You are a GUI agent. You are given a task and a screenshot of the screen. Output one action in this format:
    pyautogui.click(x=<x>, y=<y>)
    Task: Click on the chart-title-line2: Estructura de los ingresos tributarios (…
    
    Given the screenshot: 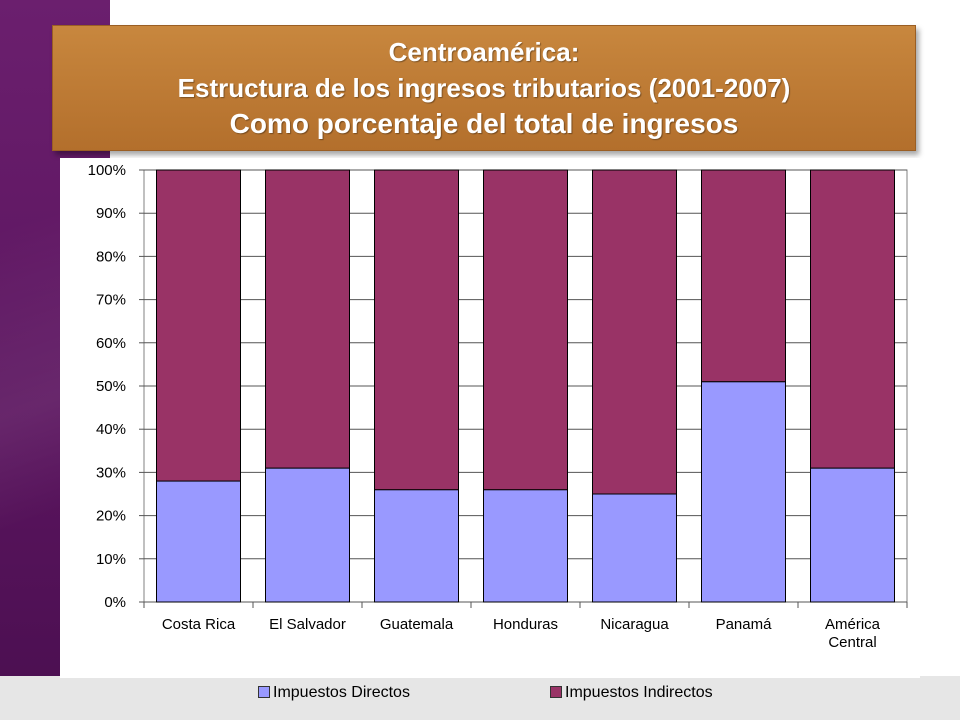 What is the action you would take?
    pyautogui.click(x=484, y=88)
    